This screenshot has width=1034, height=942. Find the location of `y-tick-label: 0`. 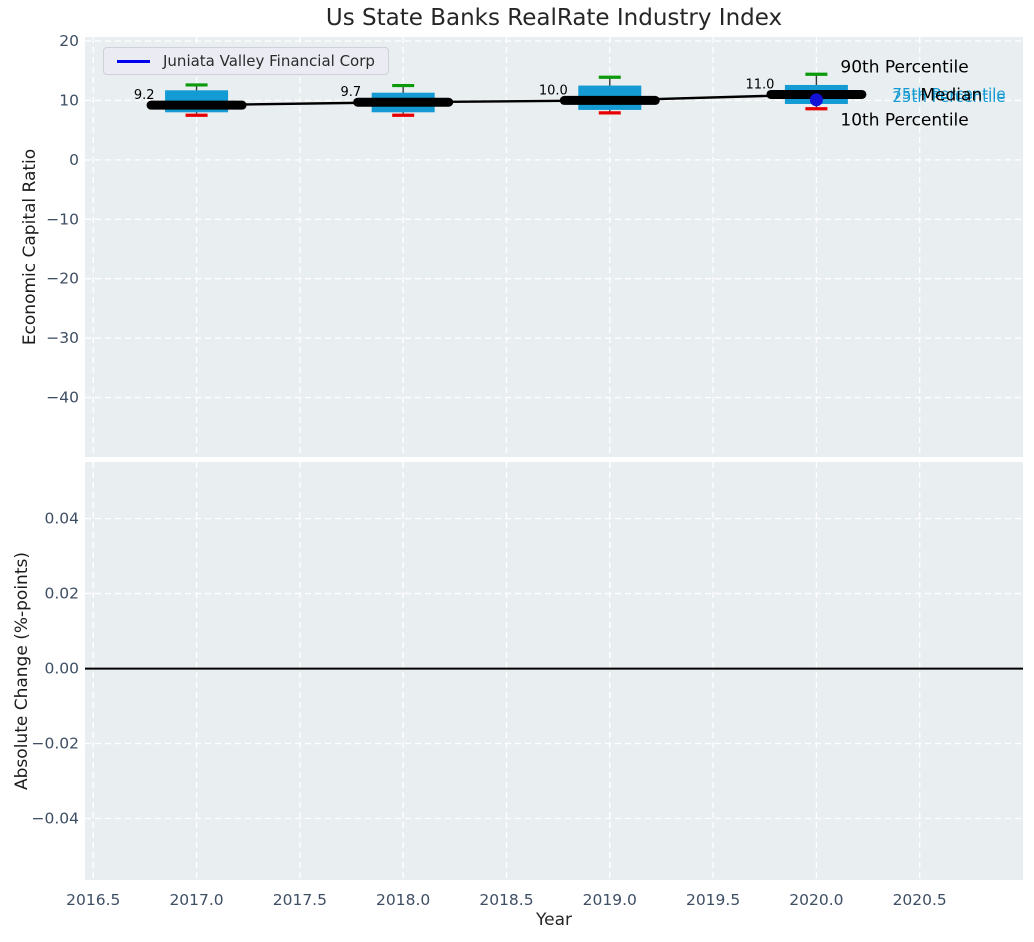

y-tick-label: 0 is located at coordinates (74, 160).